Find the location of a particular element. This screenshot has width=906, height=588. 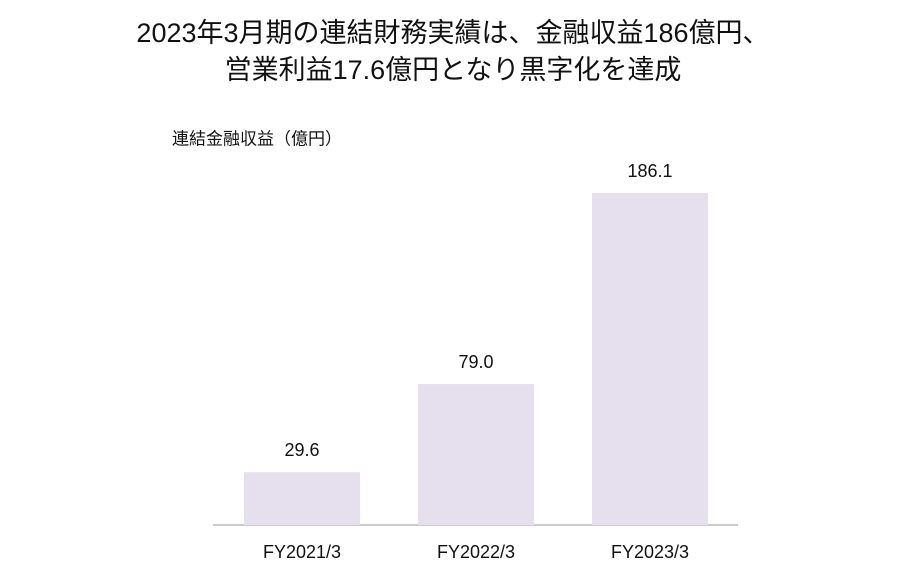

value-label: 79.0 is located at coordinates (475, 362).